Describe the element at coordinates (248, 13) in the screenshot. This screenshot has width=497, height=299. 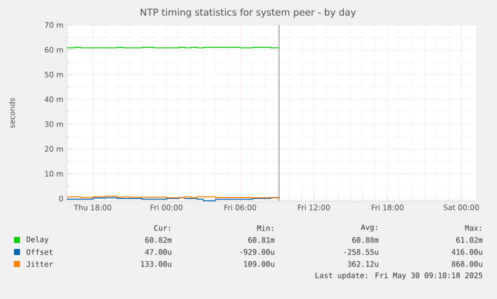
I see `chart-title: NTP timing statistics for system peer - by day` at that location.